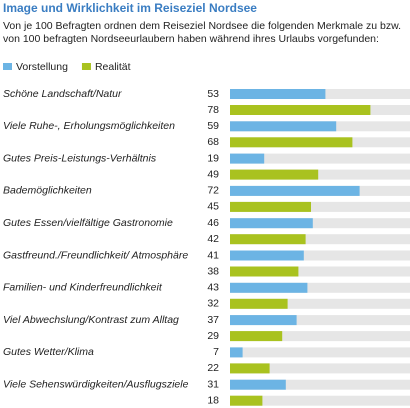 Image resolution: width=410 pixels, height=408 pixels. I want to click on value-label: 43, so click(213, 288).